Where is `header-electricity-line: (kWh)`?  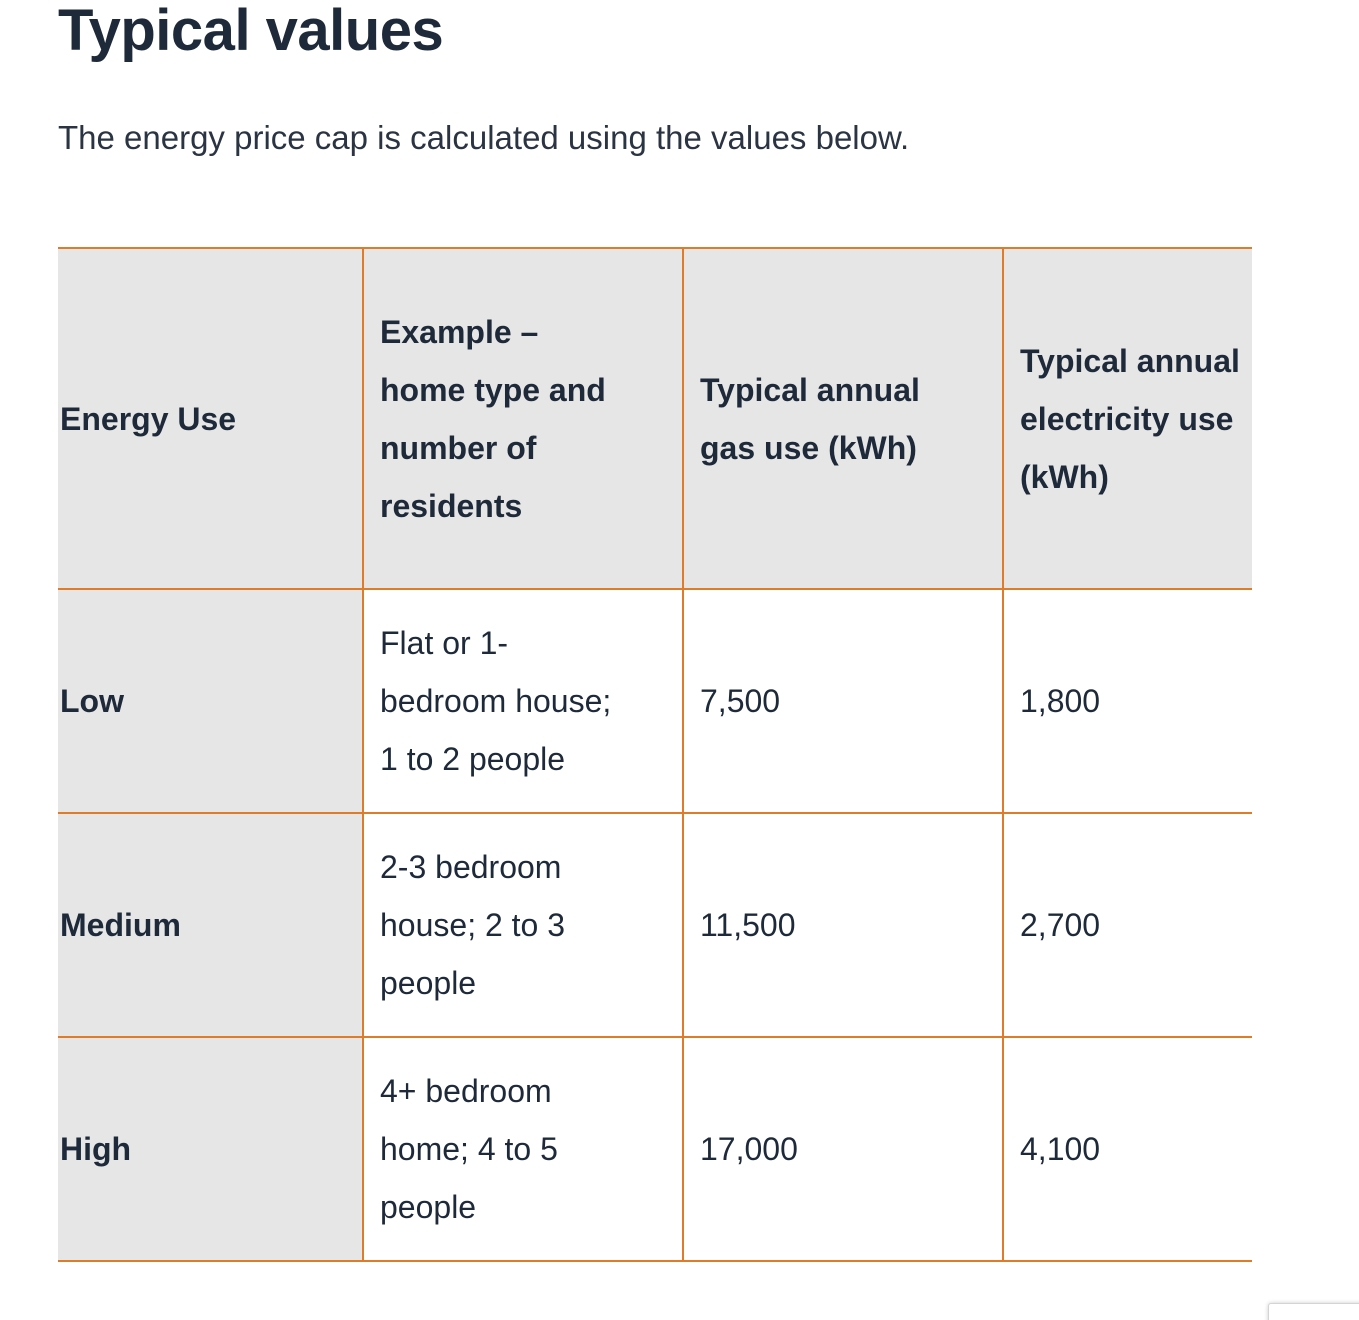 header-electricity-line: (kWh) is located at coordinates (1064, 476).